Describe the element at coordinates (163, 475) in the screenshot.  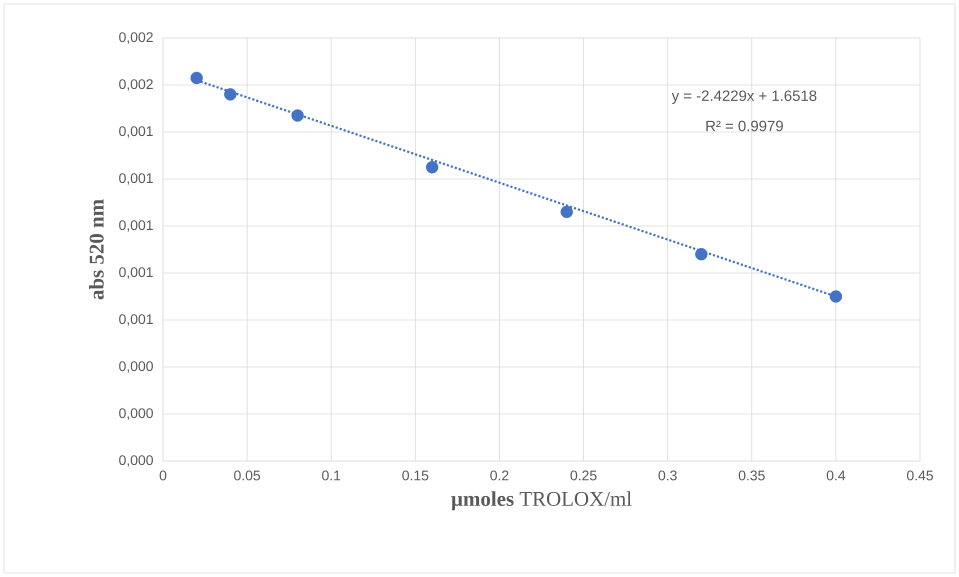
I see `x-tick-label: 0` at that location.